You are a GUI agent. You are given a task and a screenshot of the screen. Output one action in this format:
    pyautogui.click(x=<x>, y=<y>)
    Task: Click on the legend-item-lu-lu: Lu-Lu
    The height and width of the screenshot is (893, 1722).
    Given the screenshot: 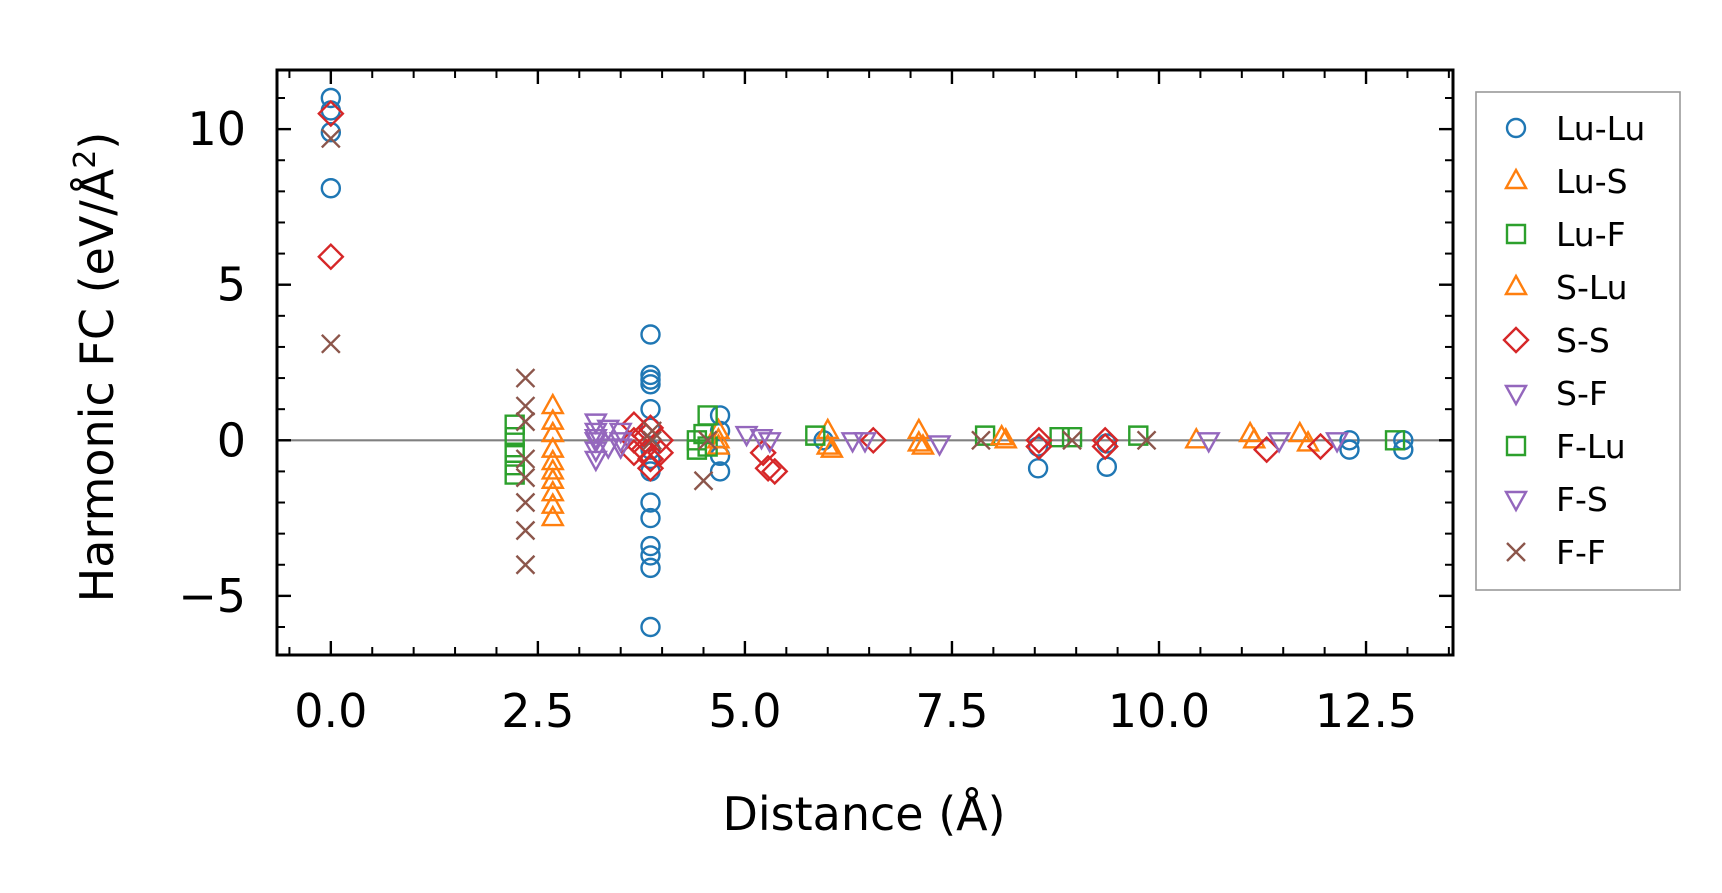 What is the action you would take?
    pyautogui.click(x=1575, y=128)
    